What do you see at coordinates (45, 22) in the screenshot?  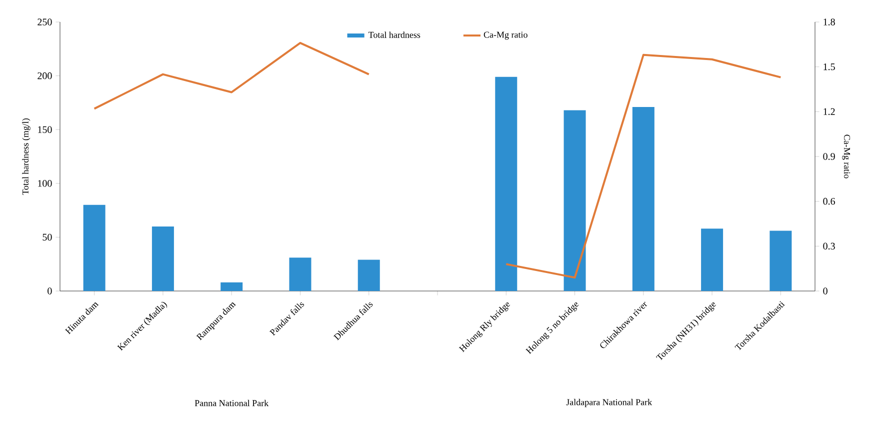 I see `y-tick-label: 250` at bounding box center [45, 22].